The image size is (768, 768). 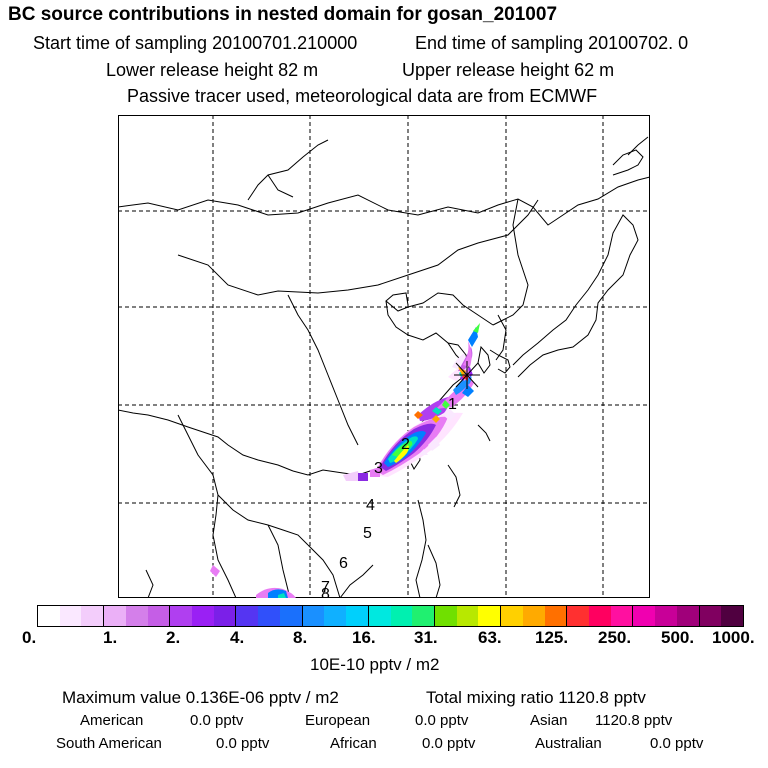 What do you see at coordinates (549, 720) in the screenshot?
I see `asian-label: Asian` at bounding box center [549, 720].